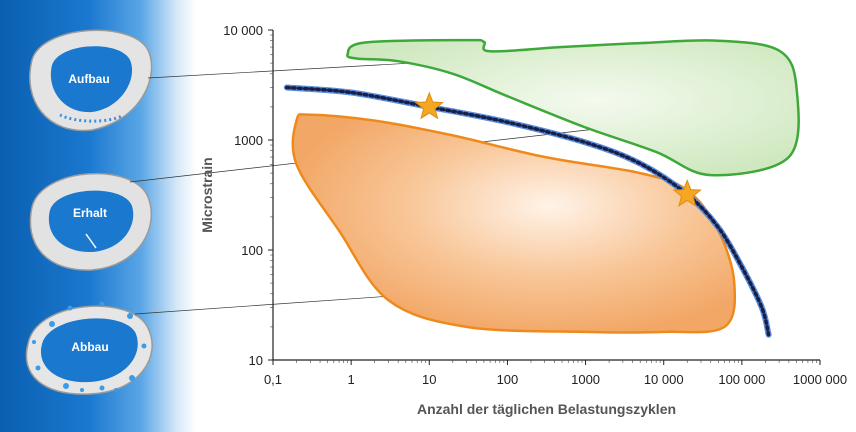 The width and height of the screenshot is (856, 432). What do you see at coordinates (256, 360) in the screenshot?
I see `y-tick-label: 10` at bounding box center [256, 360].